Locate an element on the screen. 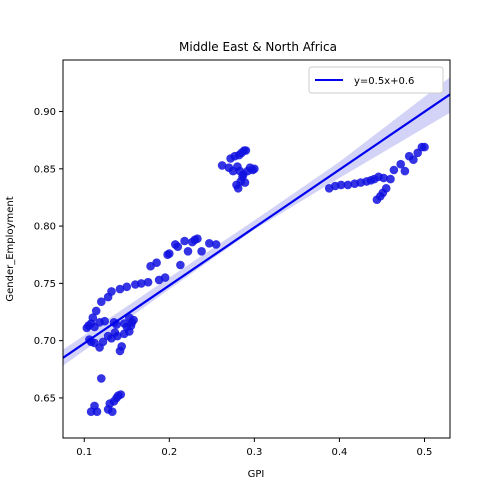 The image size is (500, 500). legend-box is located at coordinates (376, 80).